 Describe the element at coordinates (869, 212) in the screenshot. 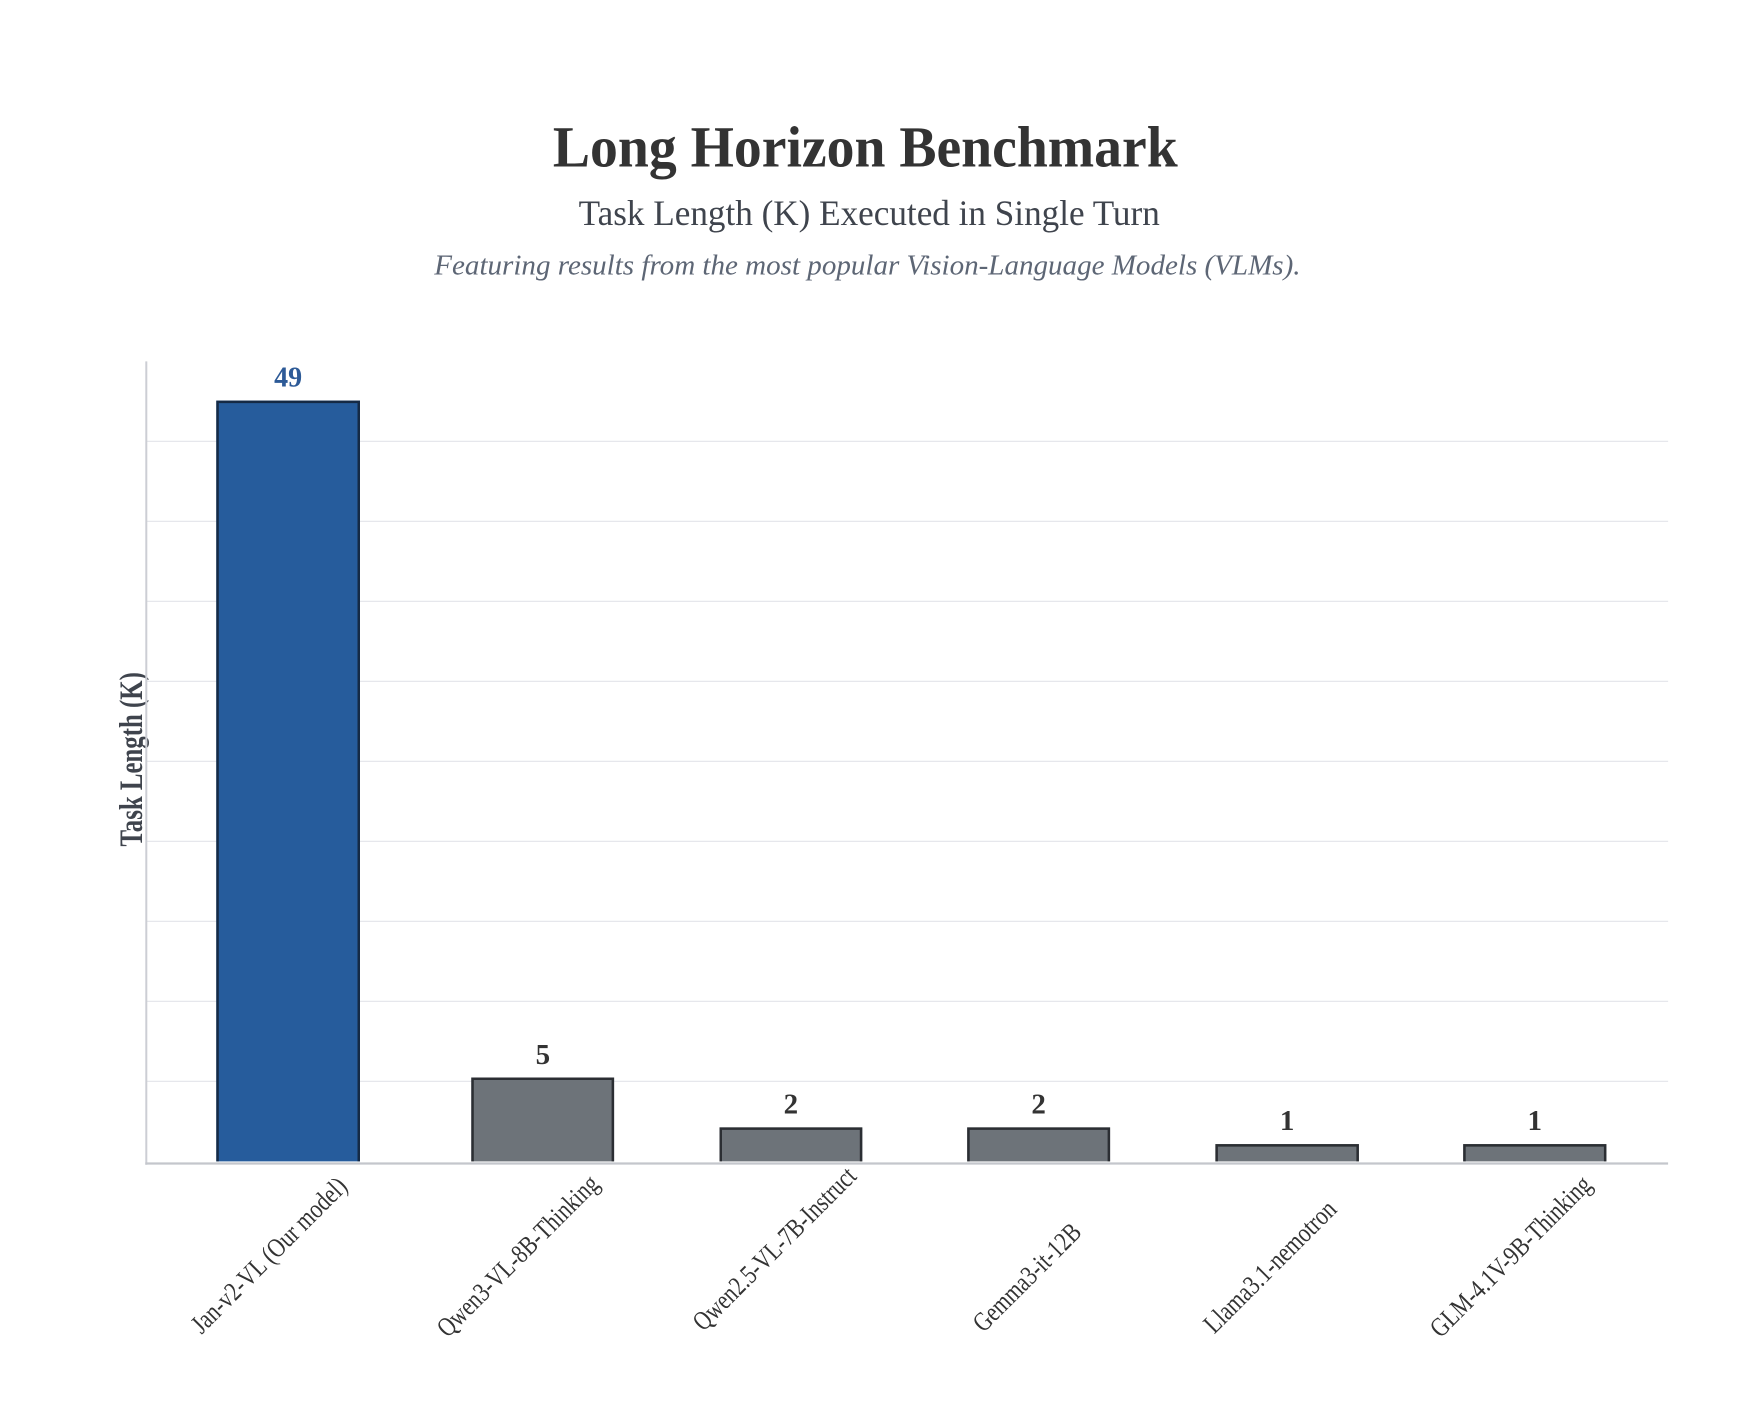

I see `svg-text:Task Length (K) Executed in Si: Task Length (K) Executed in Single Turn` at that location.